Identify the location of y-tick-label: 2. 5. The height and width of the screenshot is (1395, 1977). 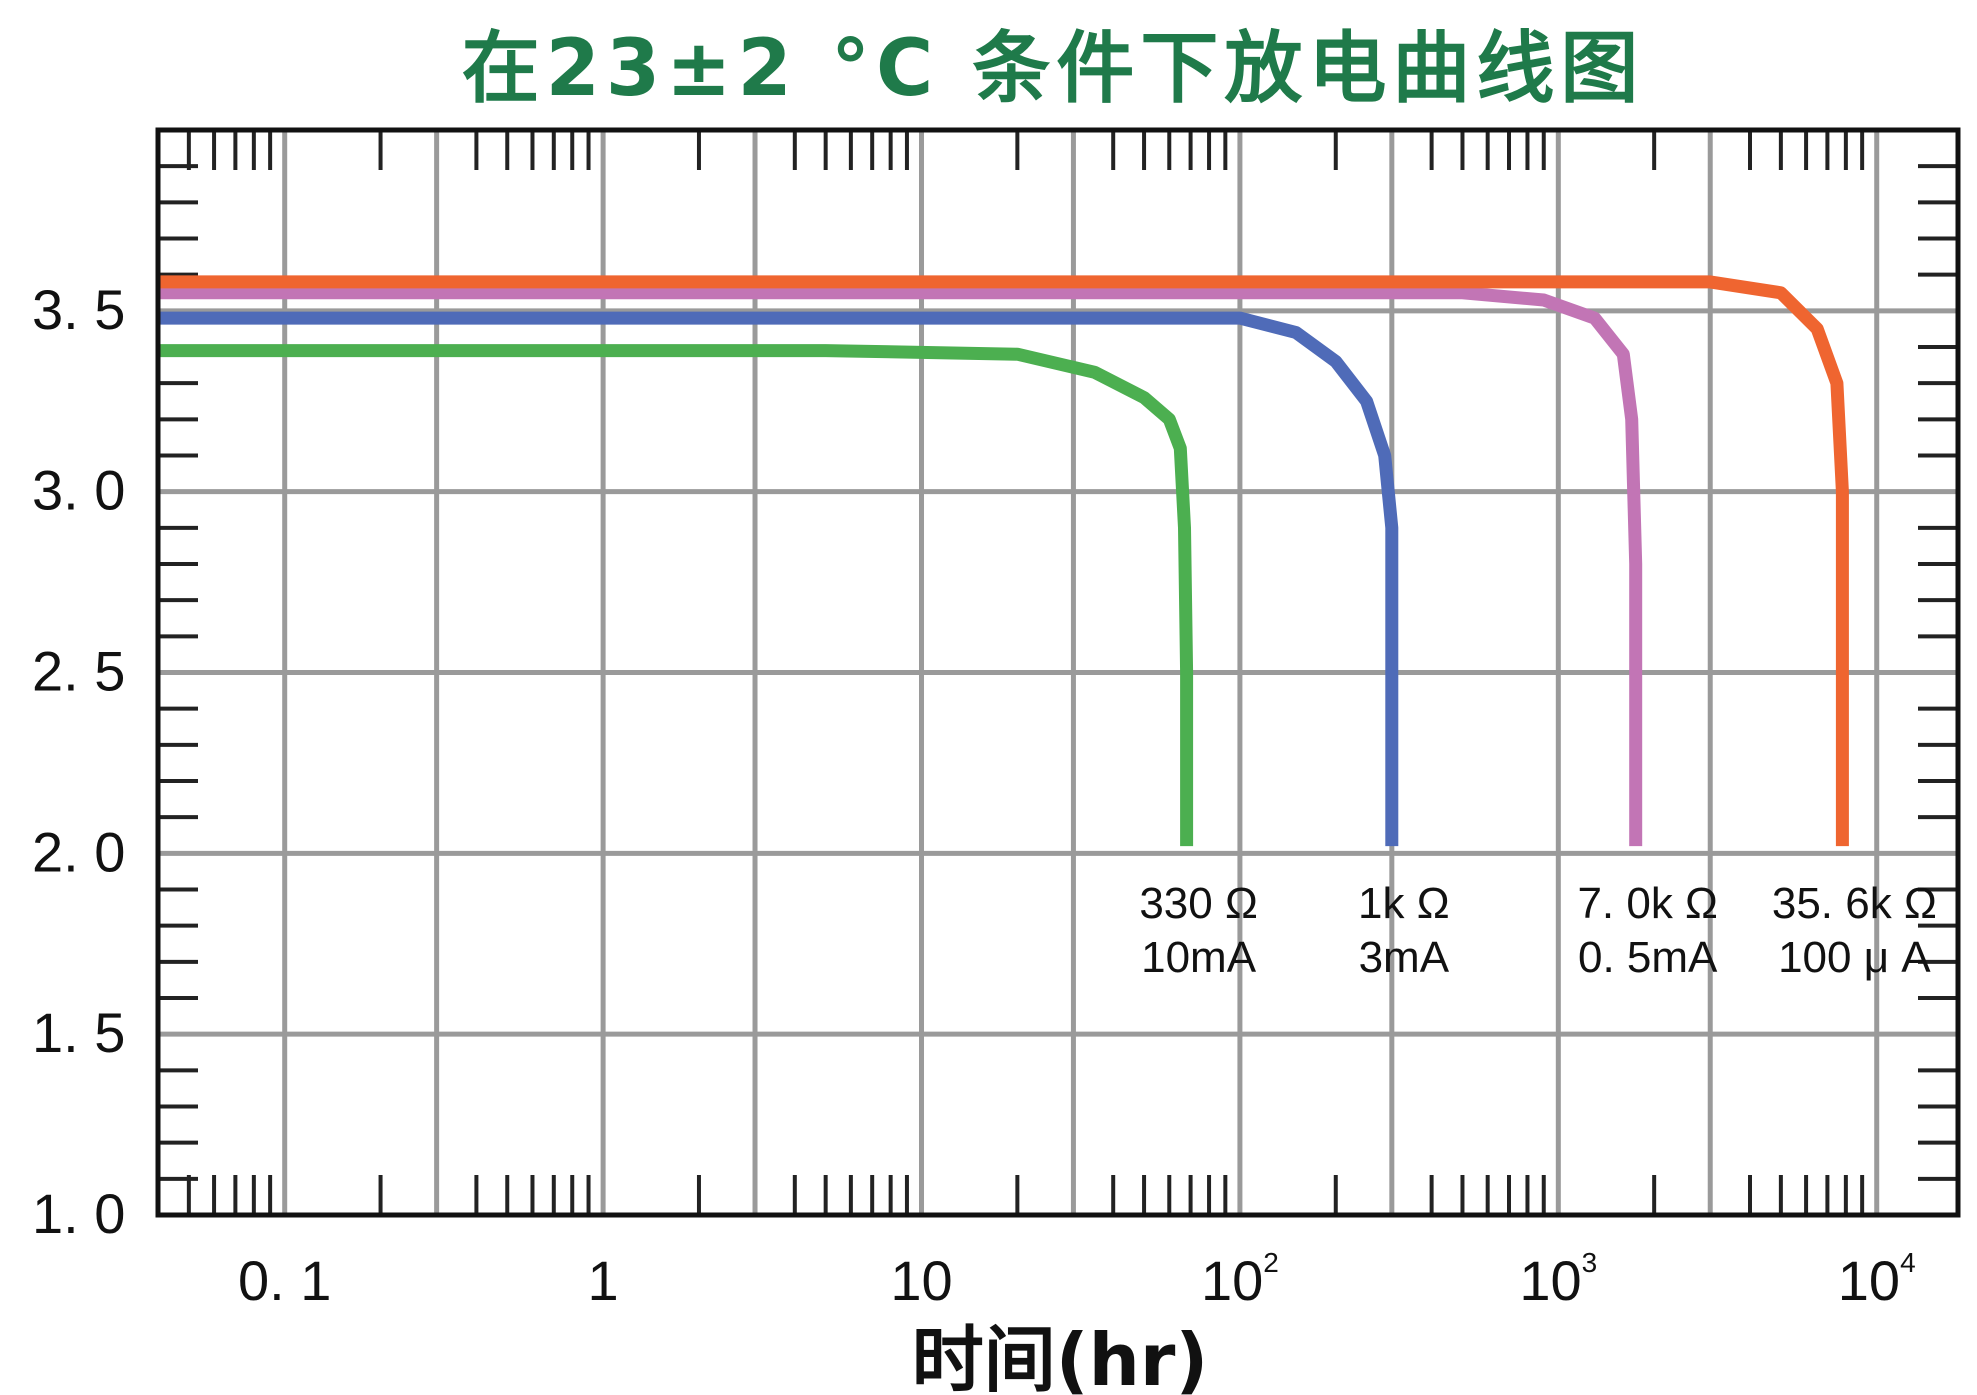
(78, 671).